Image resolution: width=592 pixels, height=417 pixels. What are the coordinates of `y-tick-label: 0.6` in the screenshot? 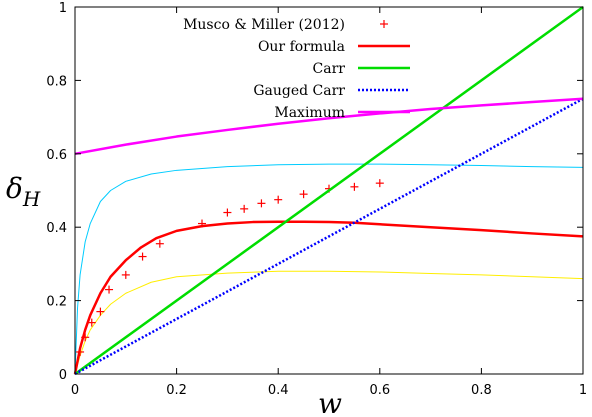 It's located at (56, 155).